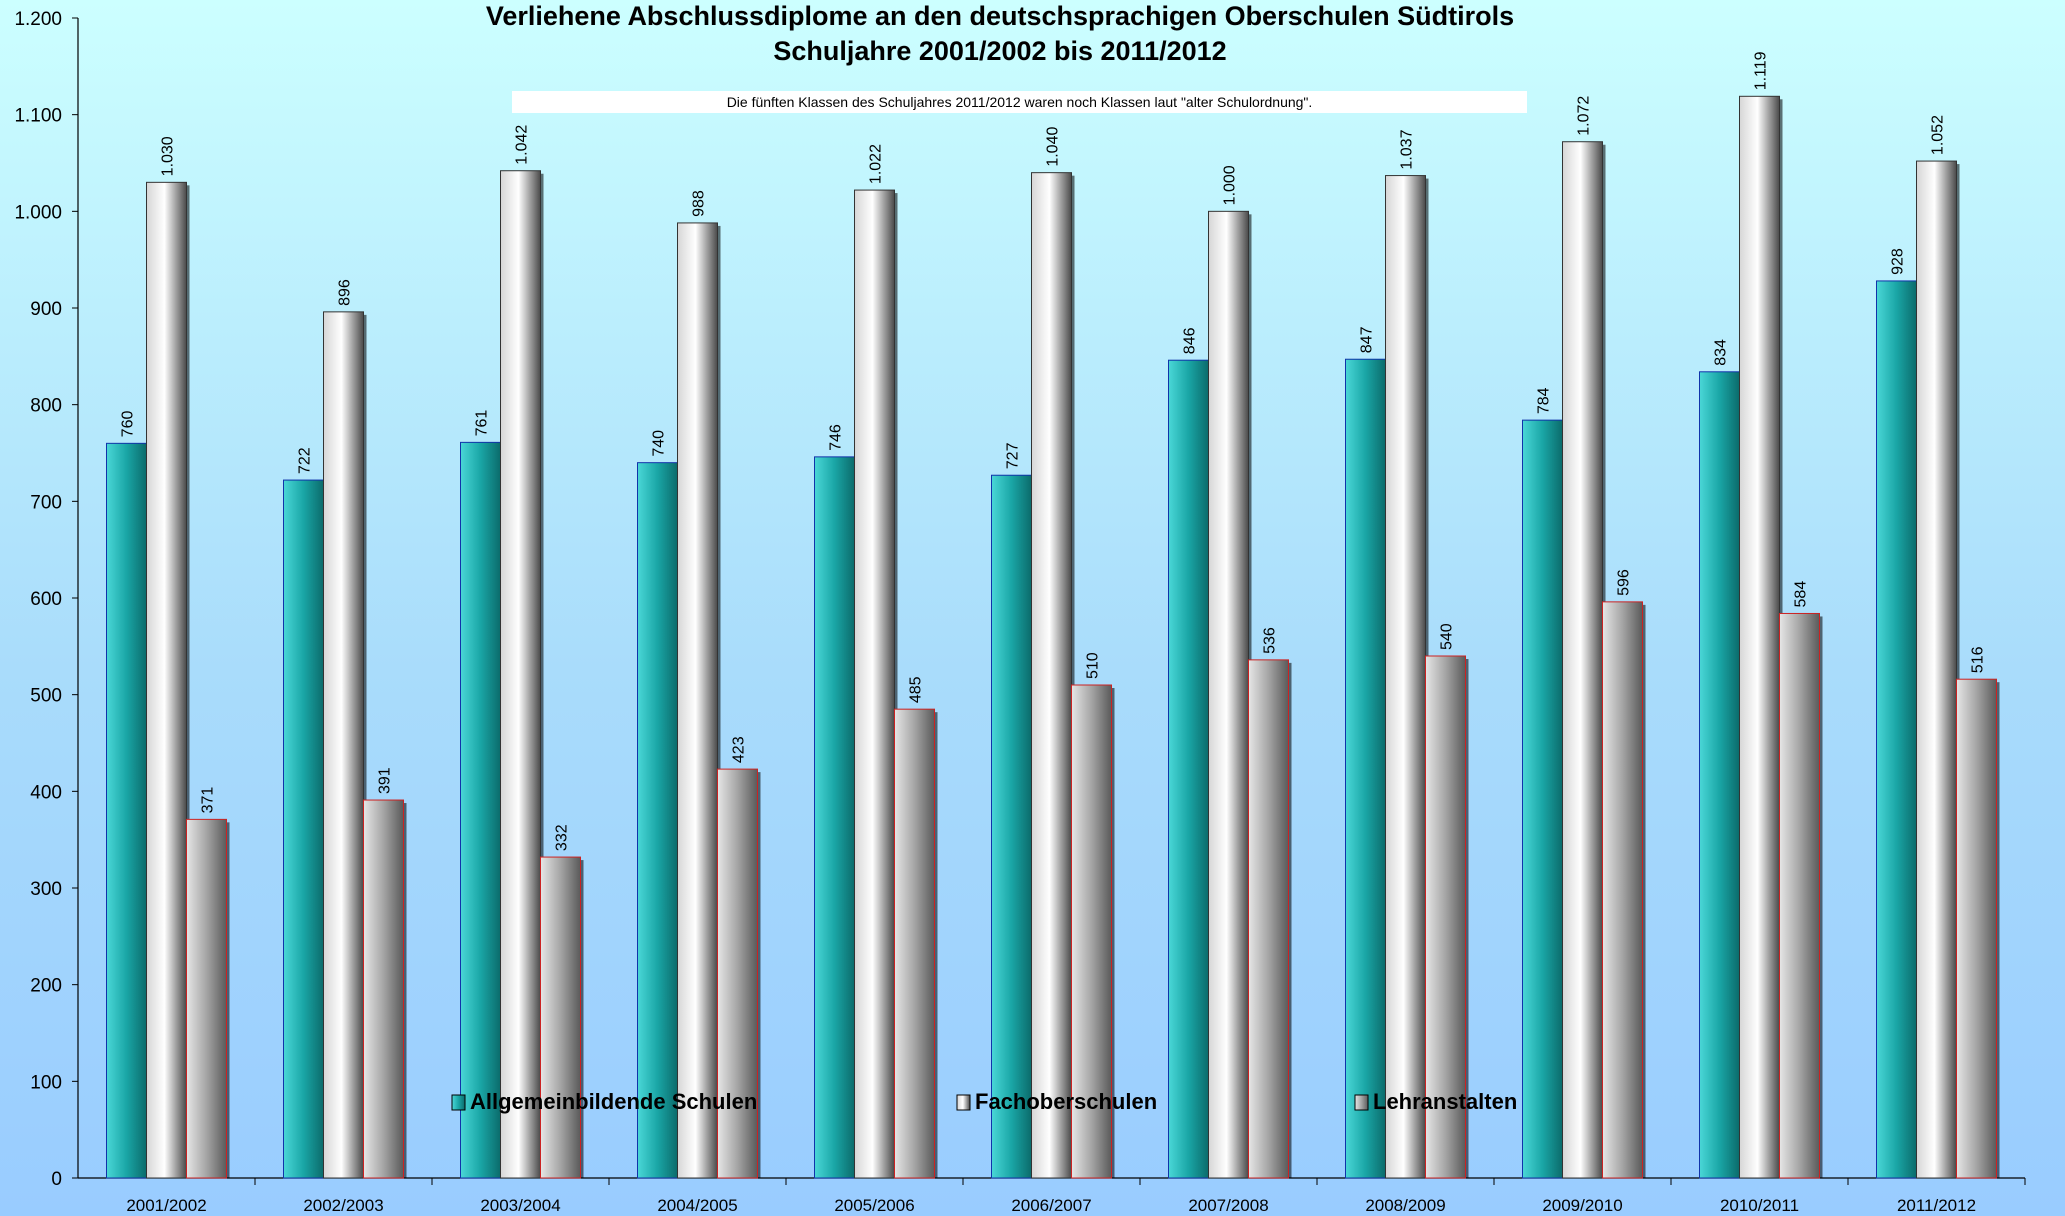  Describe the element at coordinates (166, 1205) in the screenshot. I see `x-tick-label: 2001/2002` at that location.